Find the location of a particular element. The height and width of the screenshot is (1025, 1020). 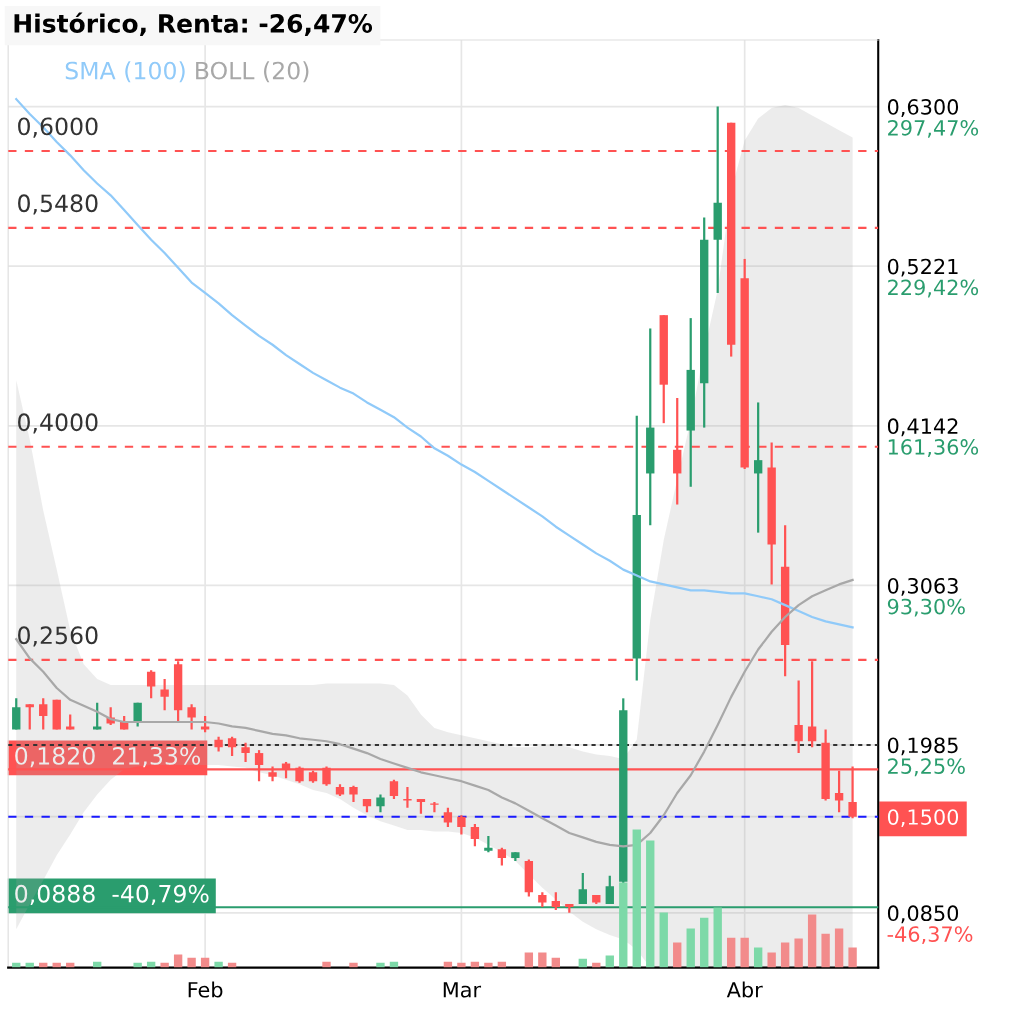

y-tick-label: 0,0850 is located at coordinates (923, 914).